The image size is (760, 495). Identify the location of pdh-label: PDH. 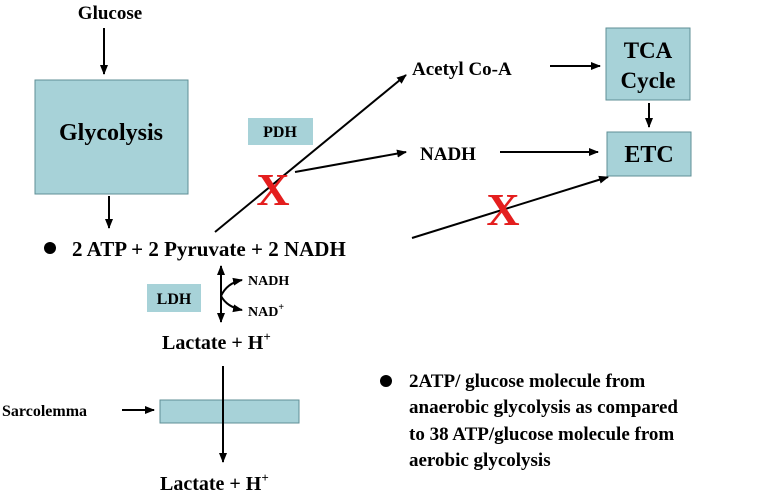
(280, 132).